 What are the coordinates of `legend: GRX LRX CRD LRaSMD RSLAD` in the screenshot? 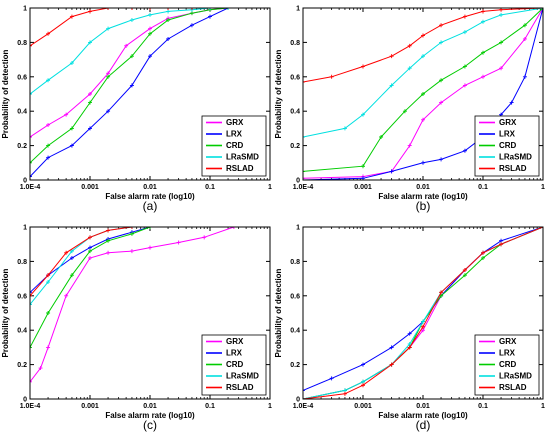 It's located at (507, 365).